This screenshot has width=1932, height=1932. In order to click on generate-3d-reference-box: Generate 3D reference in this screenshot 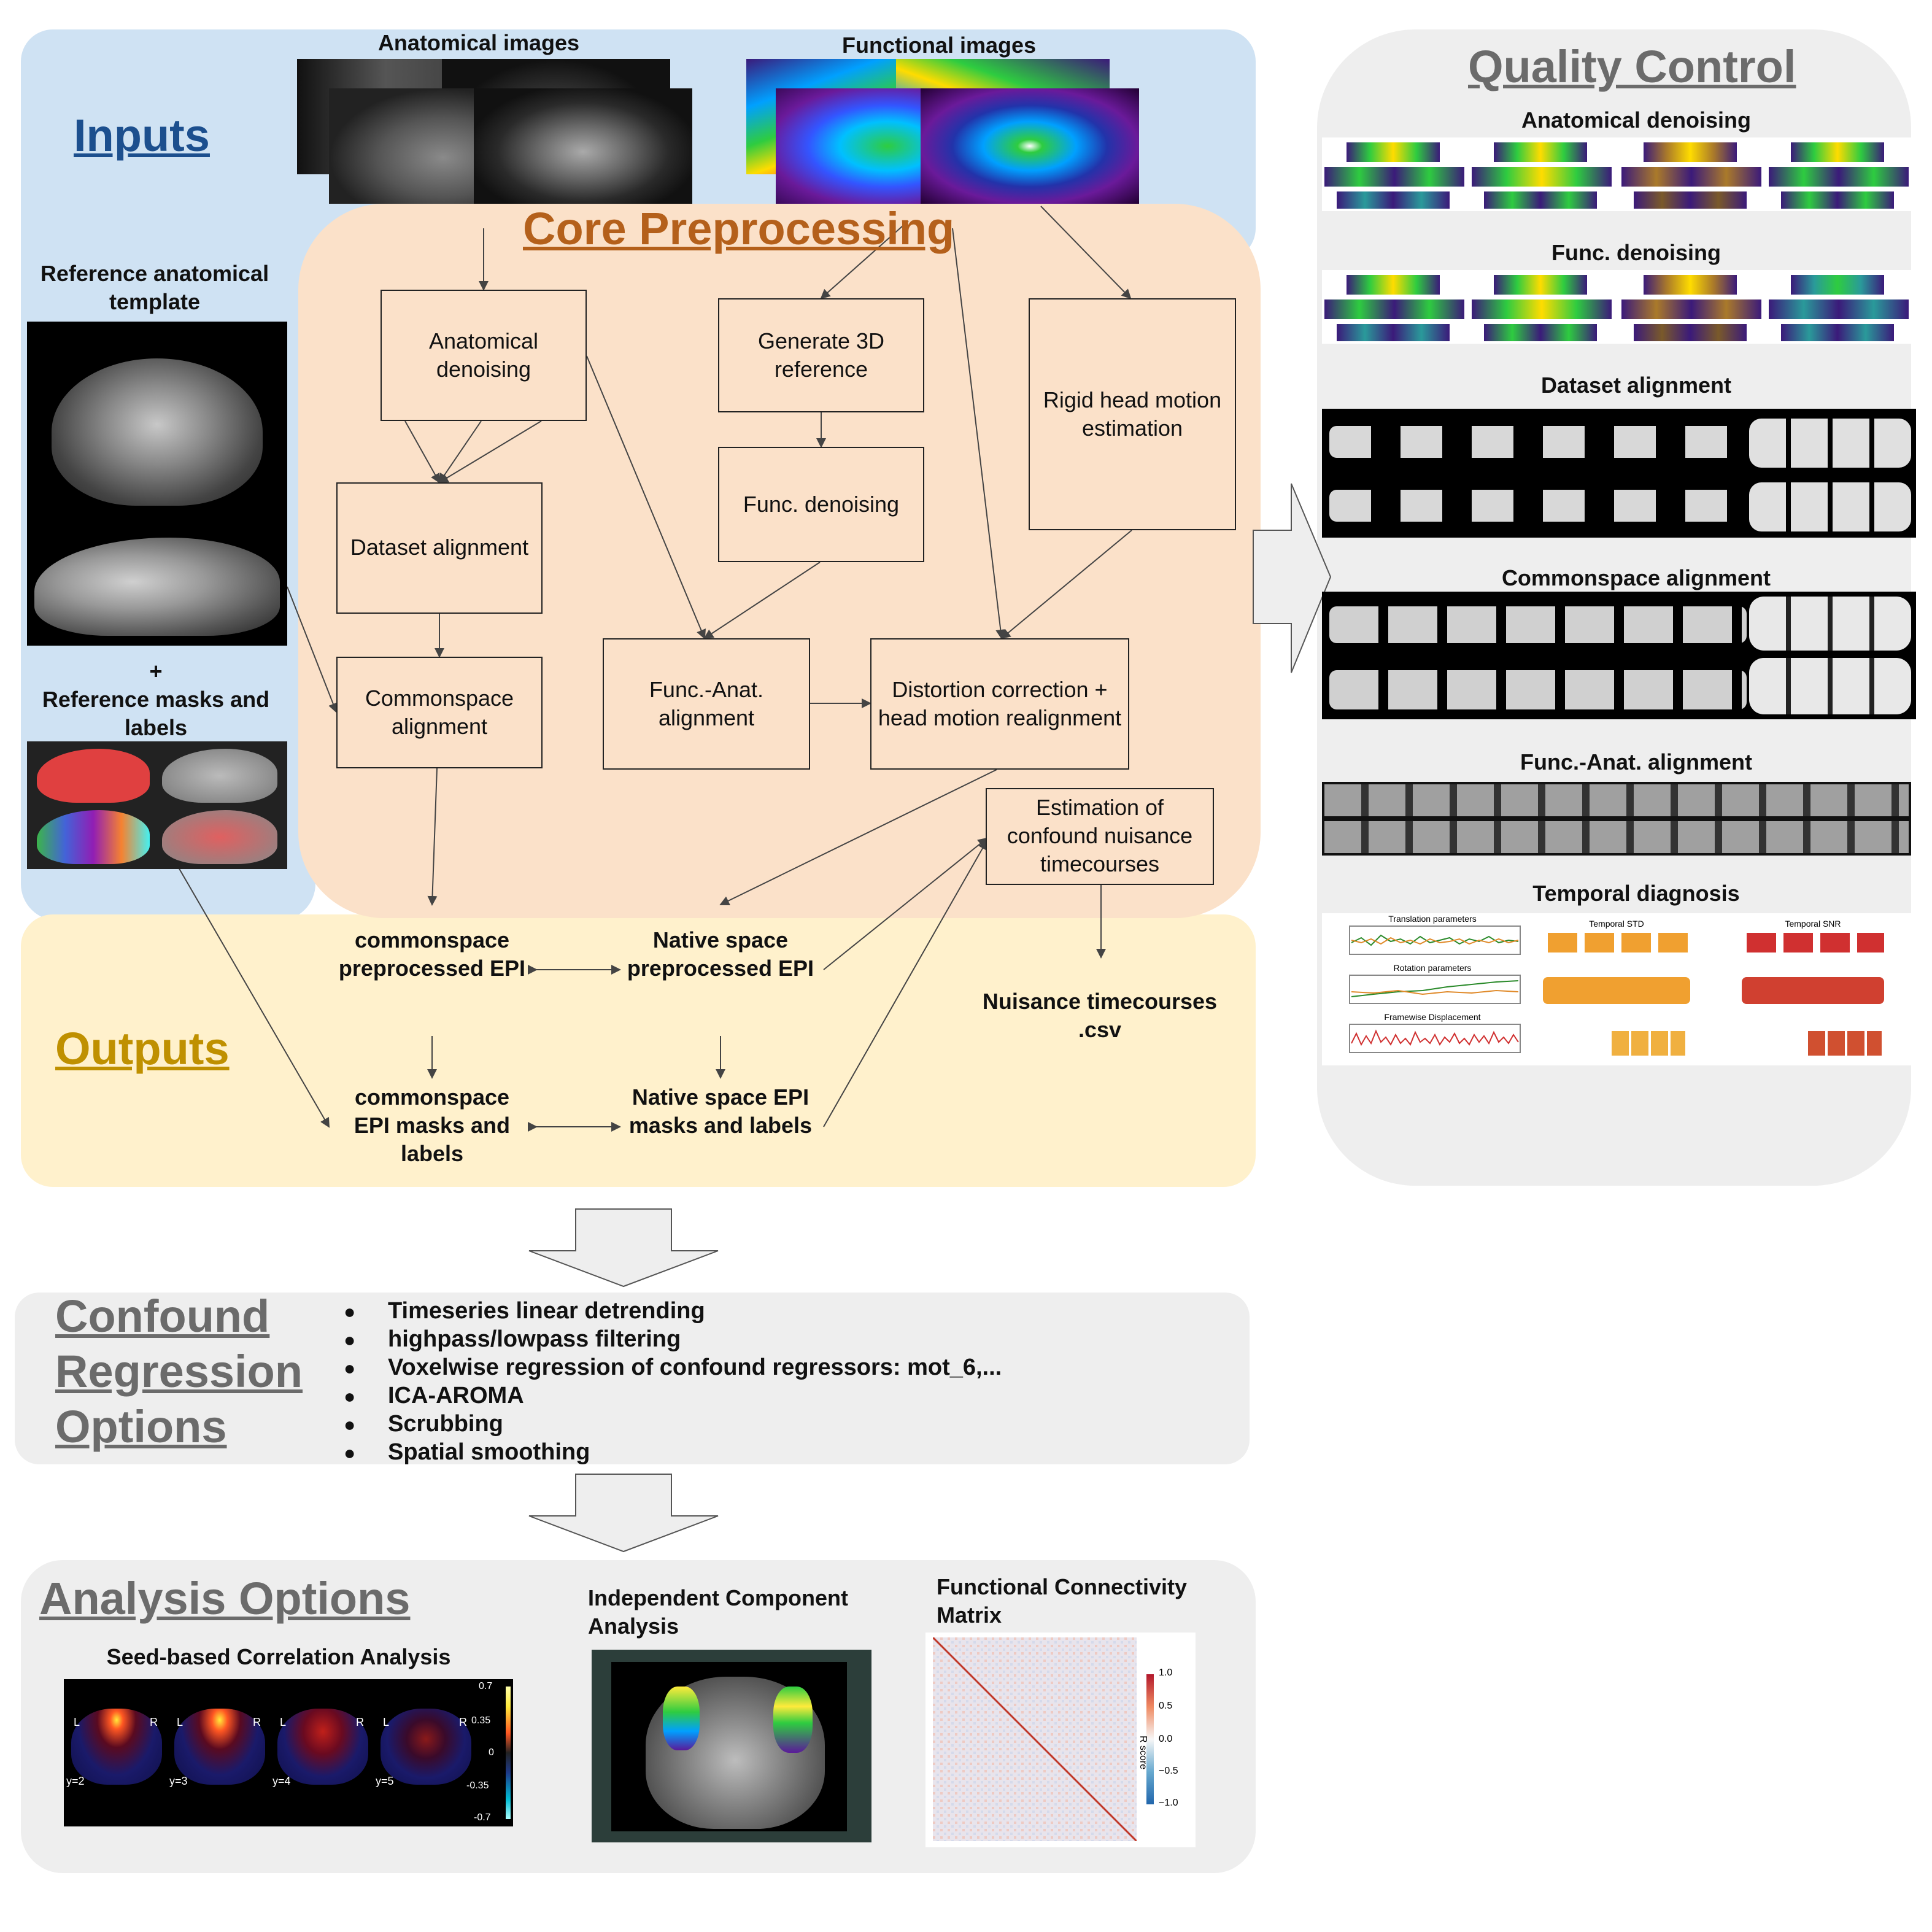, I will do `click(821, 355)`.